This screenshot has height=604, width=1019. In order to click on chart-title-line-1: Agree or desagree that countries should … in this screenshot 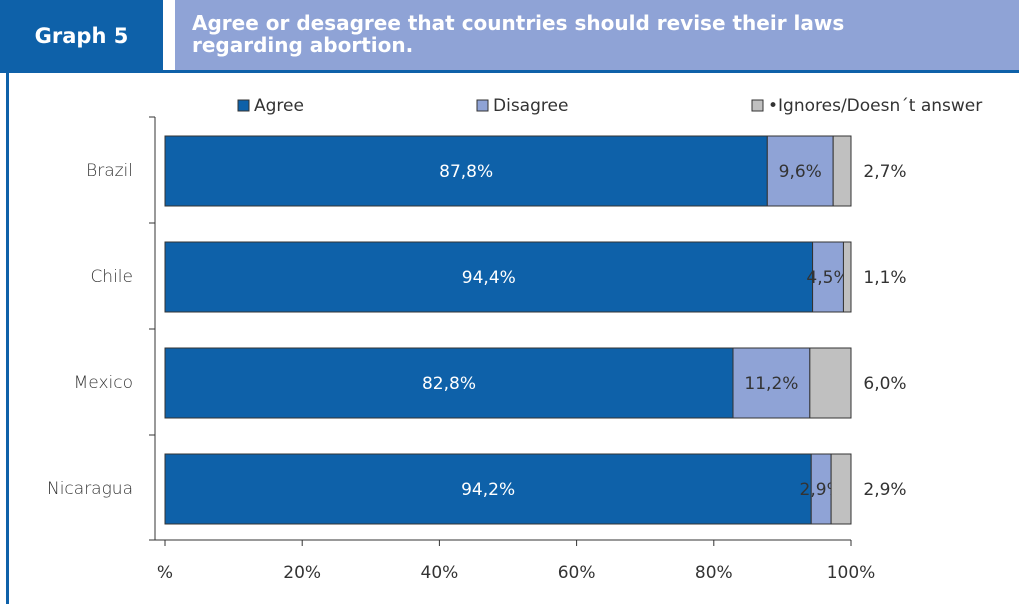, I will do `click(518, 23)`.